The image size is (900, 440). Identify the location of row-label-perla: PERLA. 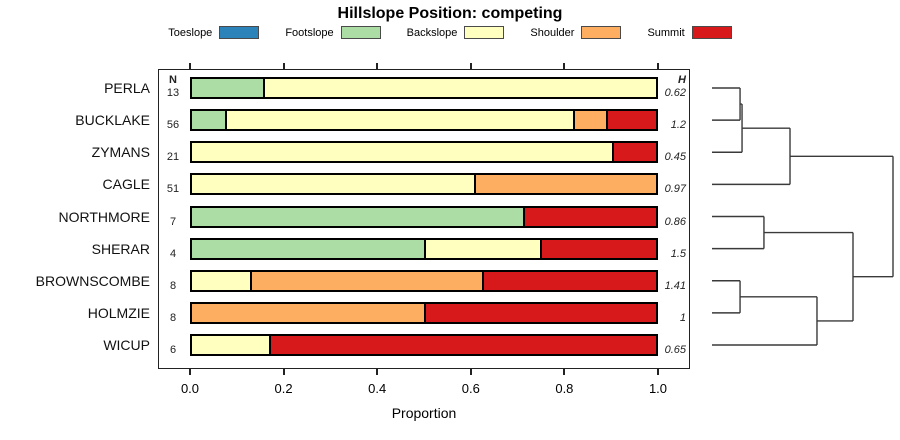
(127, 88).